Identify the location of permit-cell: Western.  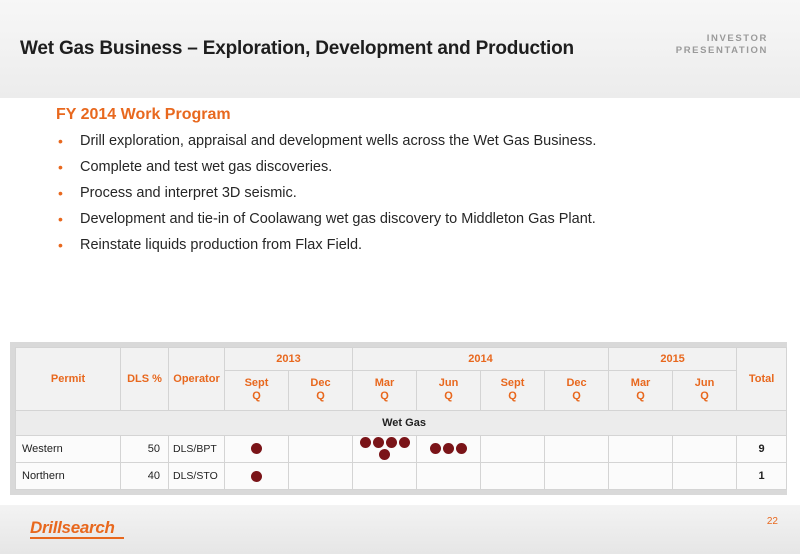
(68, 448).